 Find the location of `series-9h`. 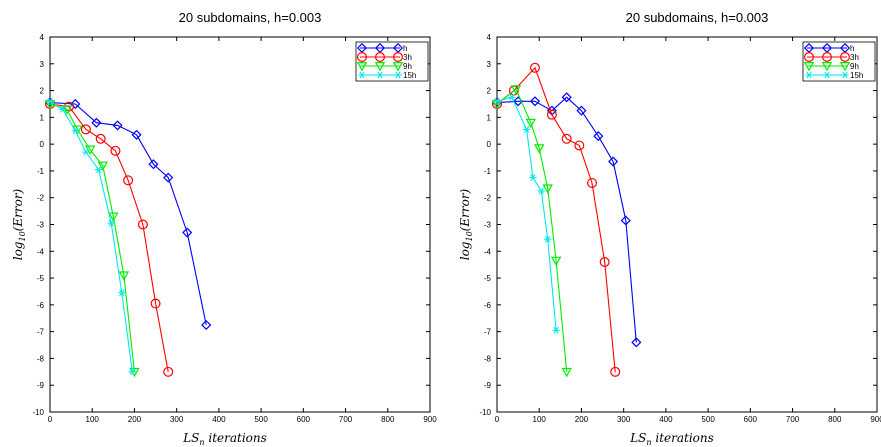

series-9h is located at coordinates (531, 231).